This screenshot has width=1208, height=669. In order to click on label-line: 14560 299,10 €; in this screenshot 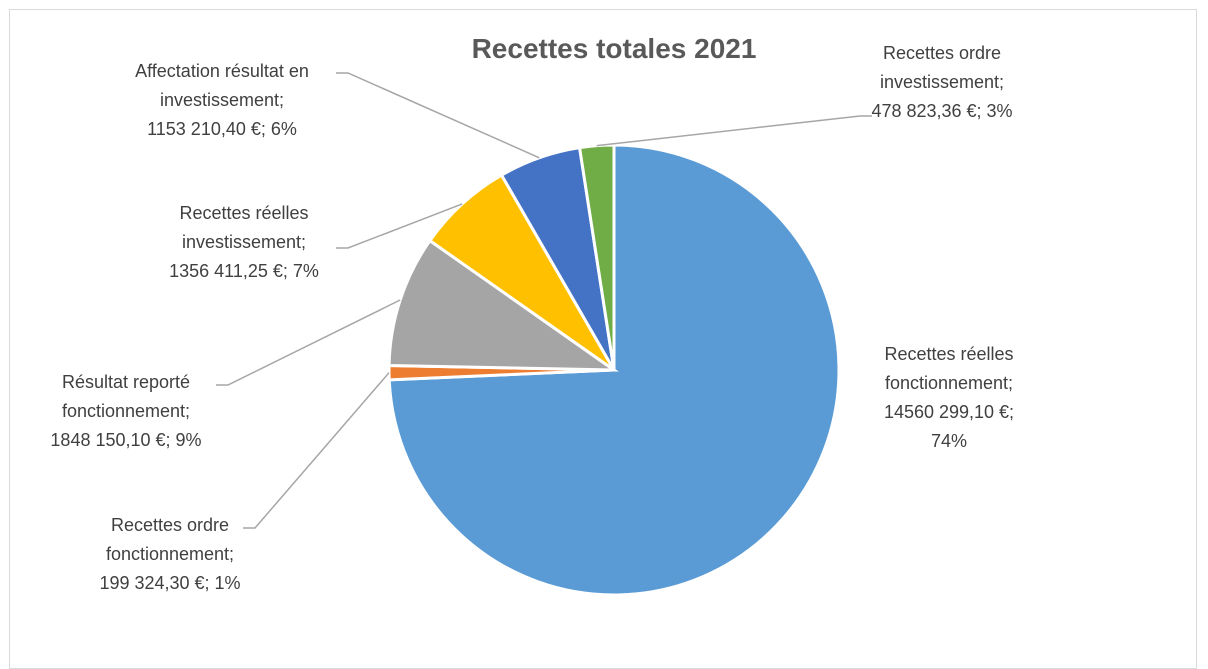, I will do `click(949, 412)`.